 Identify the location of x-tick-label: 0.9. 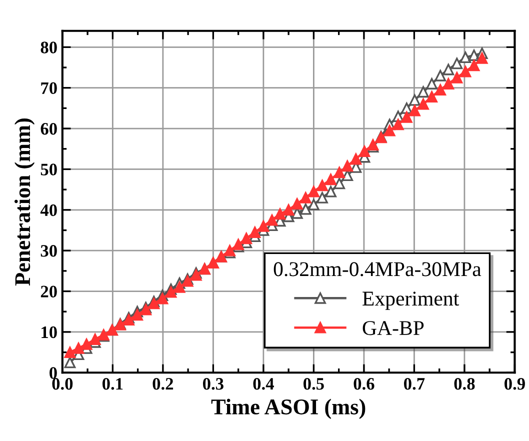
(514, 384).